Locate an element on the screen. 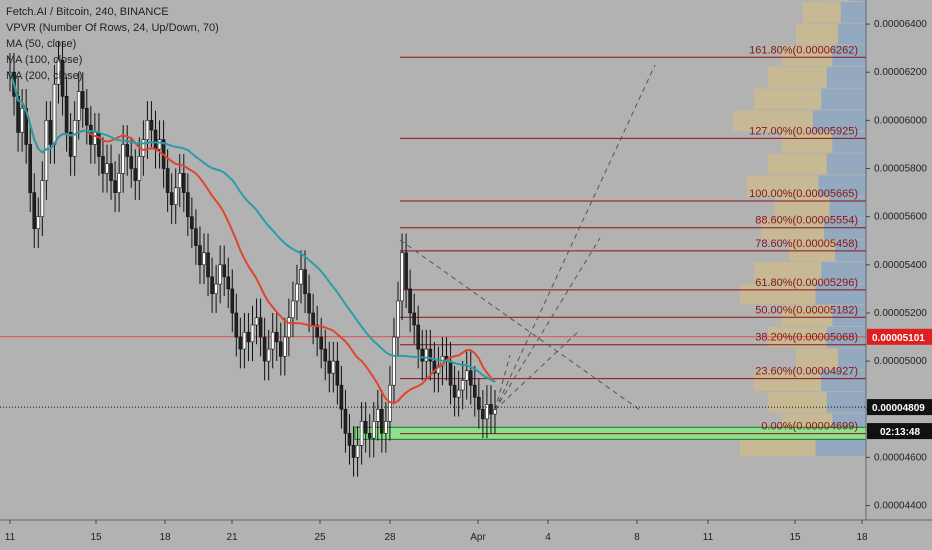  indicator-ma200: MA (200, close) is located at coordinates (44, 76).